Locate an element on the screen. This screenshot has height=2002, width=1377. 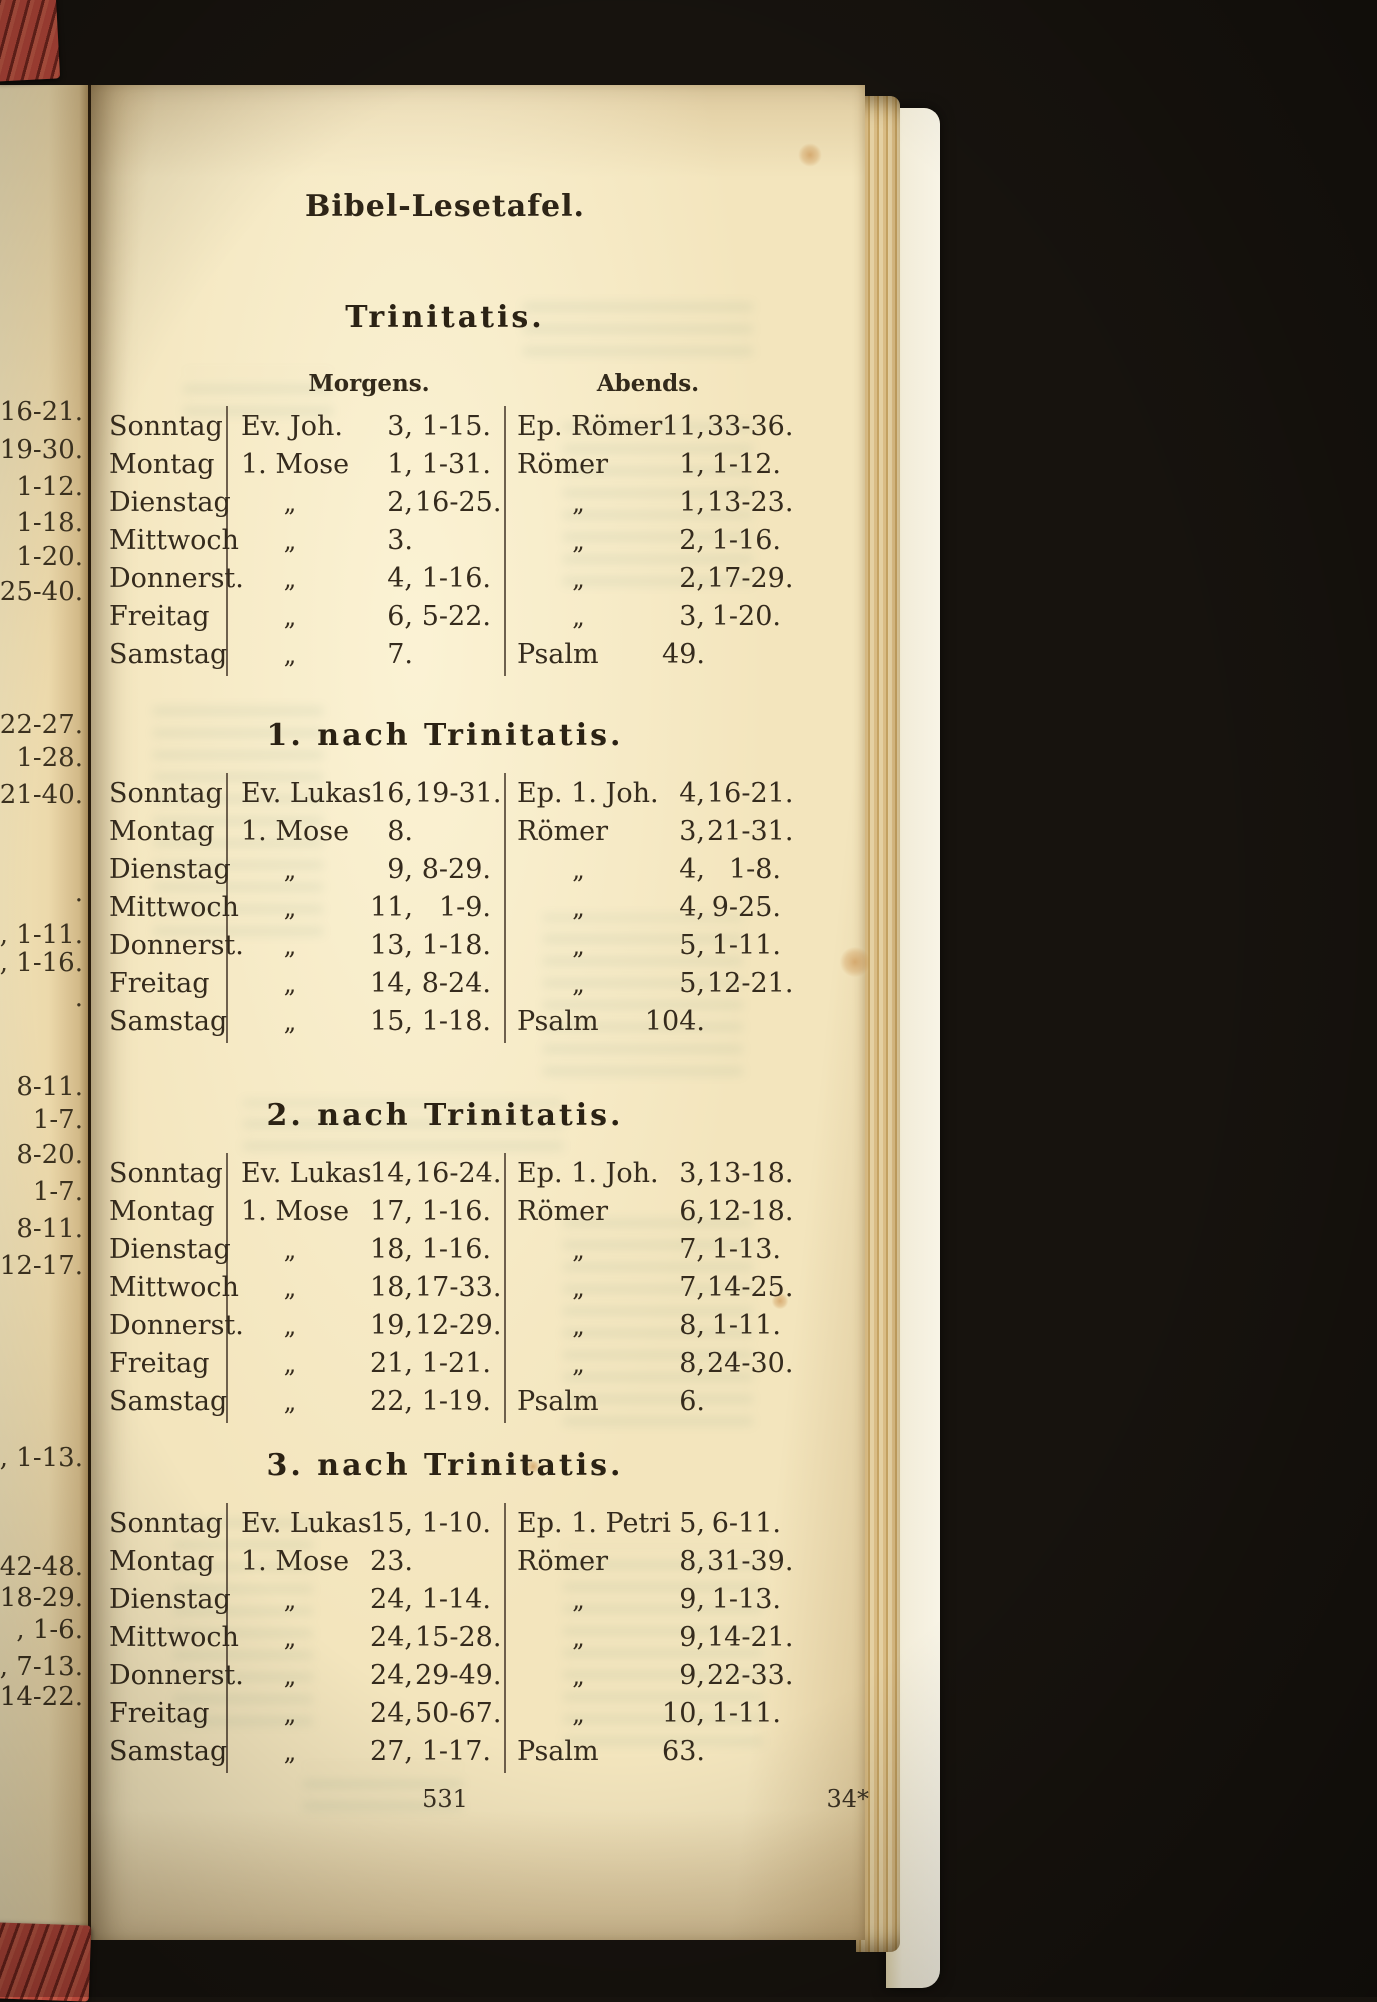
morning-chapter: 23. is located at coordinates (391, 1561).